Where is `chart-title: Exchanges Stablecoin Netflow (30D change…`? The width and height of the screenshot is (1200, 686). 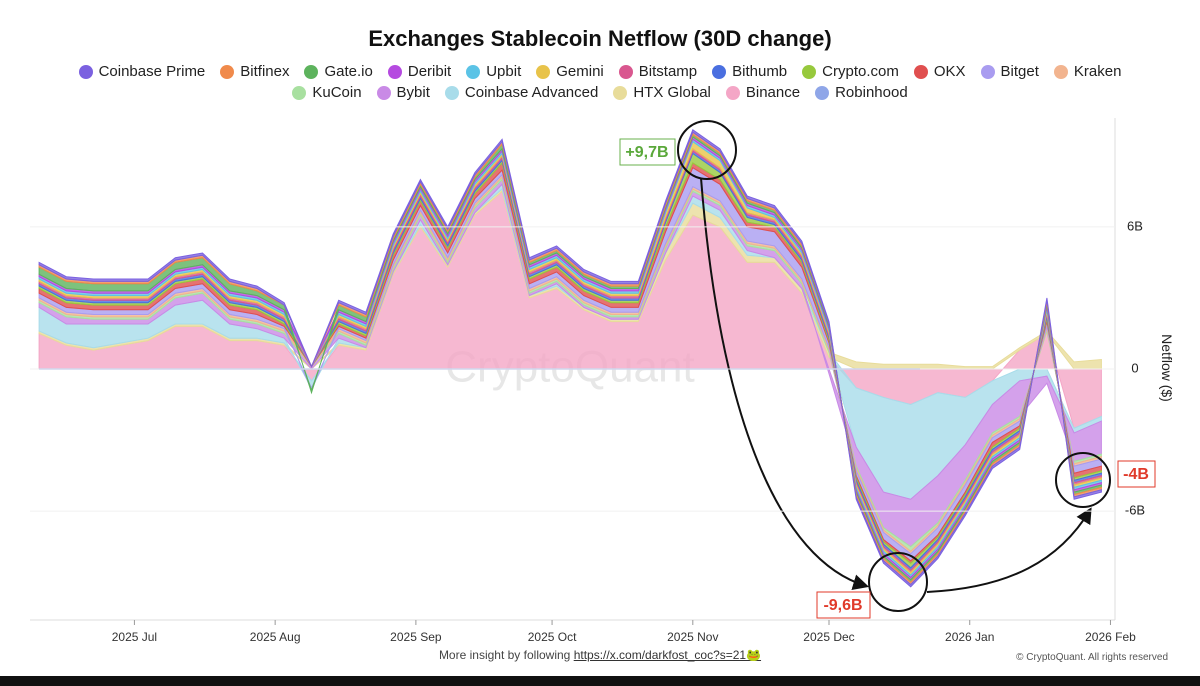
chart-title: Exchanges Stablecoin Netflow (30D change… is located at coordinates (600, 38).